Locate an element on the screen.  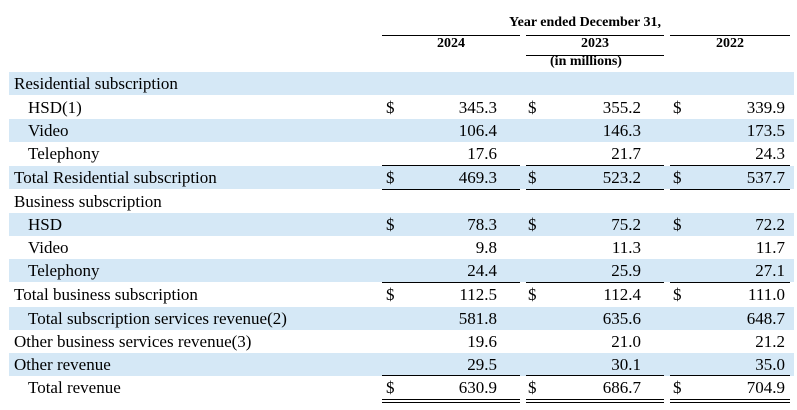
value-cell: 78.3 is located at coordinates (482, 224).